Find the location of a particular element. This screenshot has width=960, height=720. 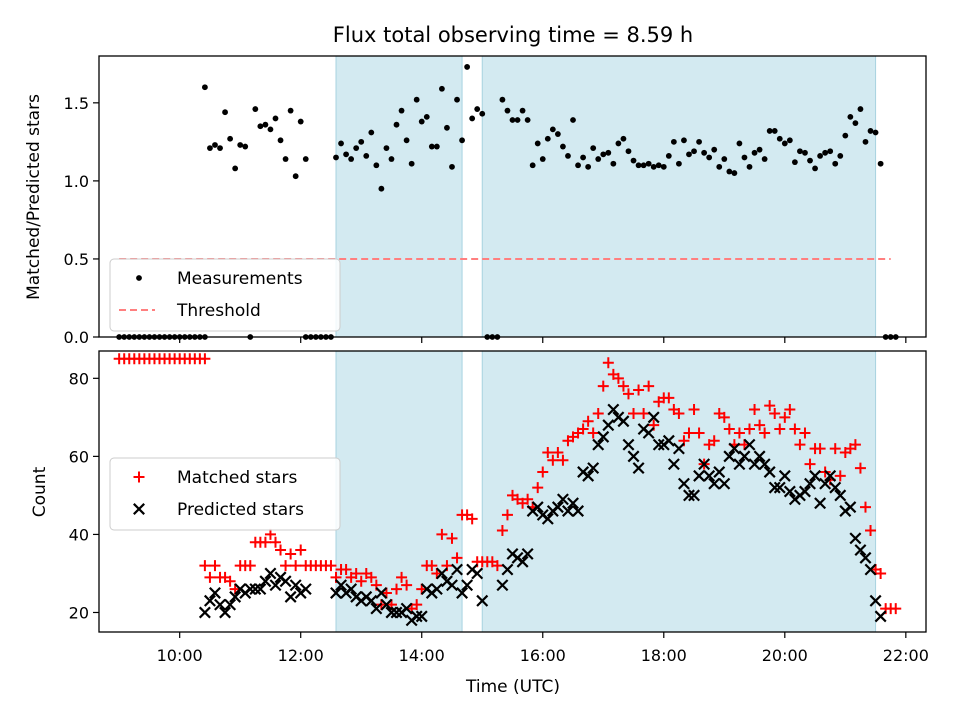

x-tick-label-4: 16:00 is located at coordinates (543, 655).